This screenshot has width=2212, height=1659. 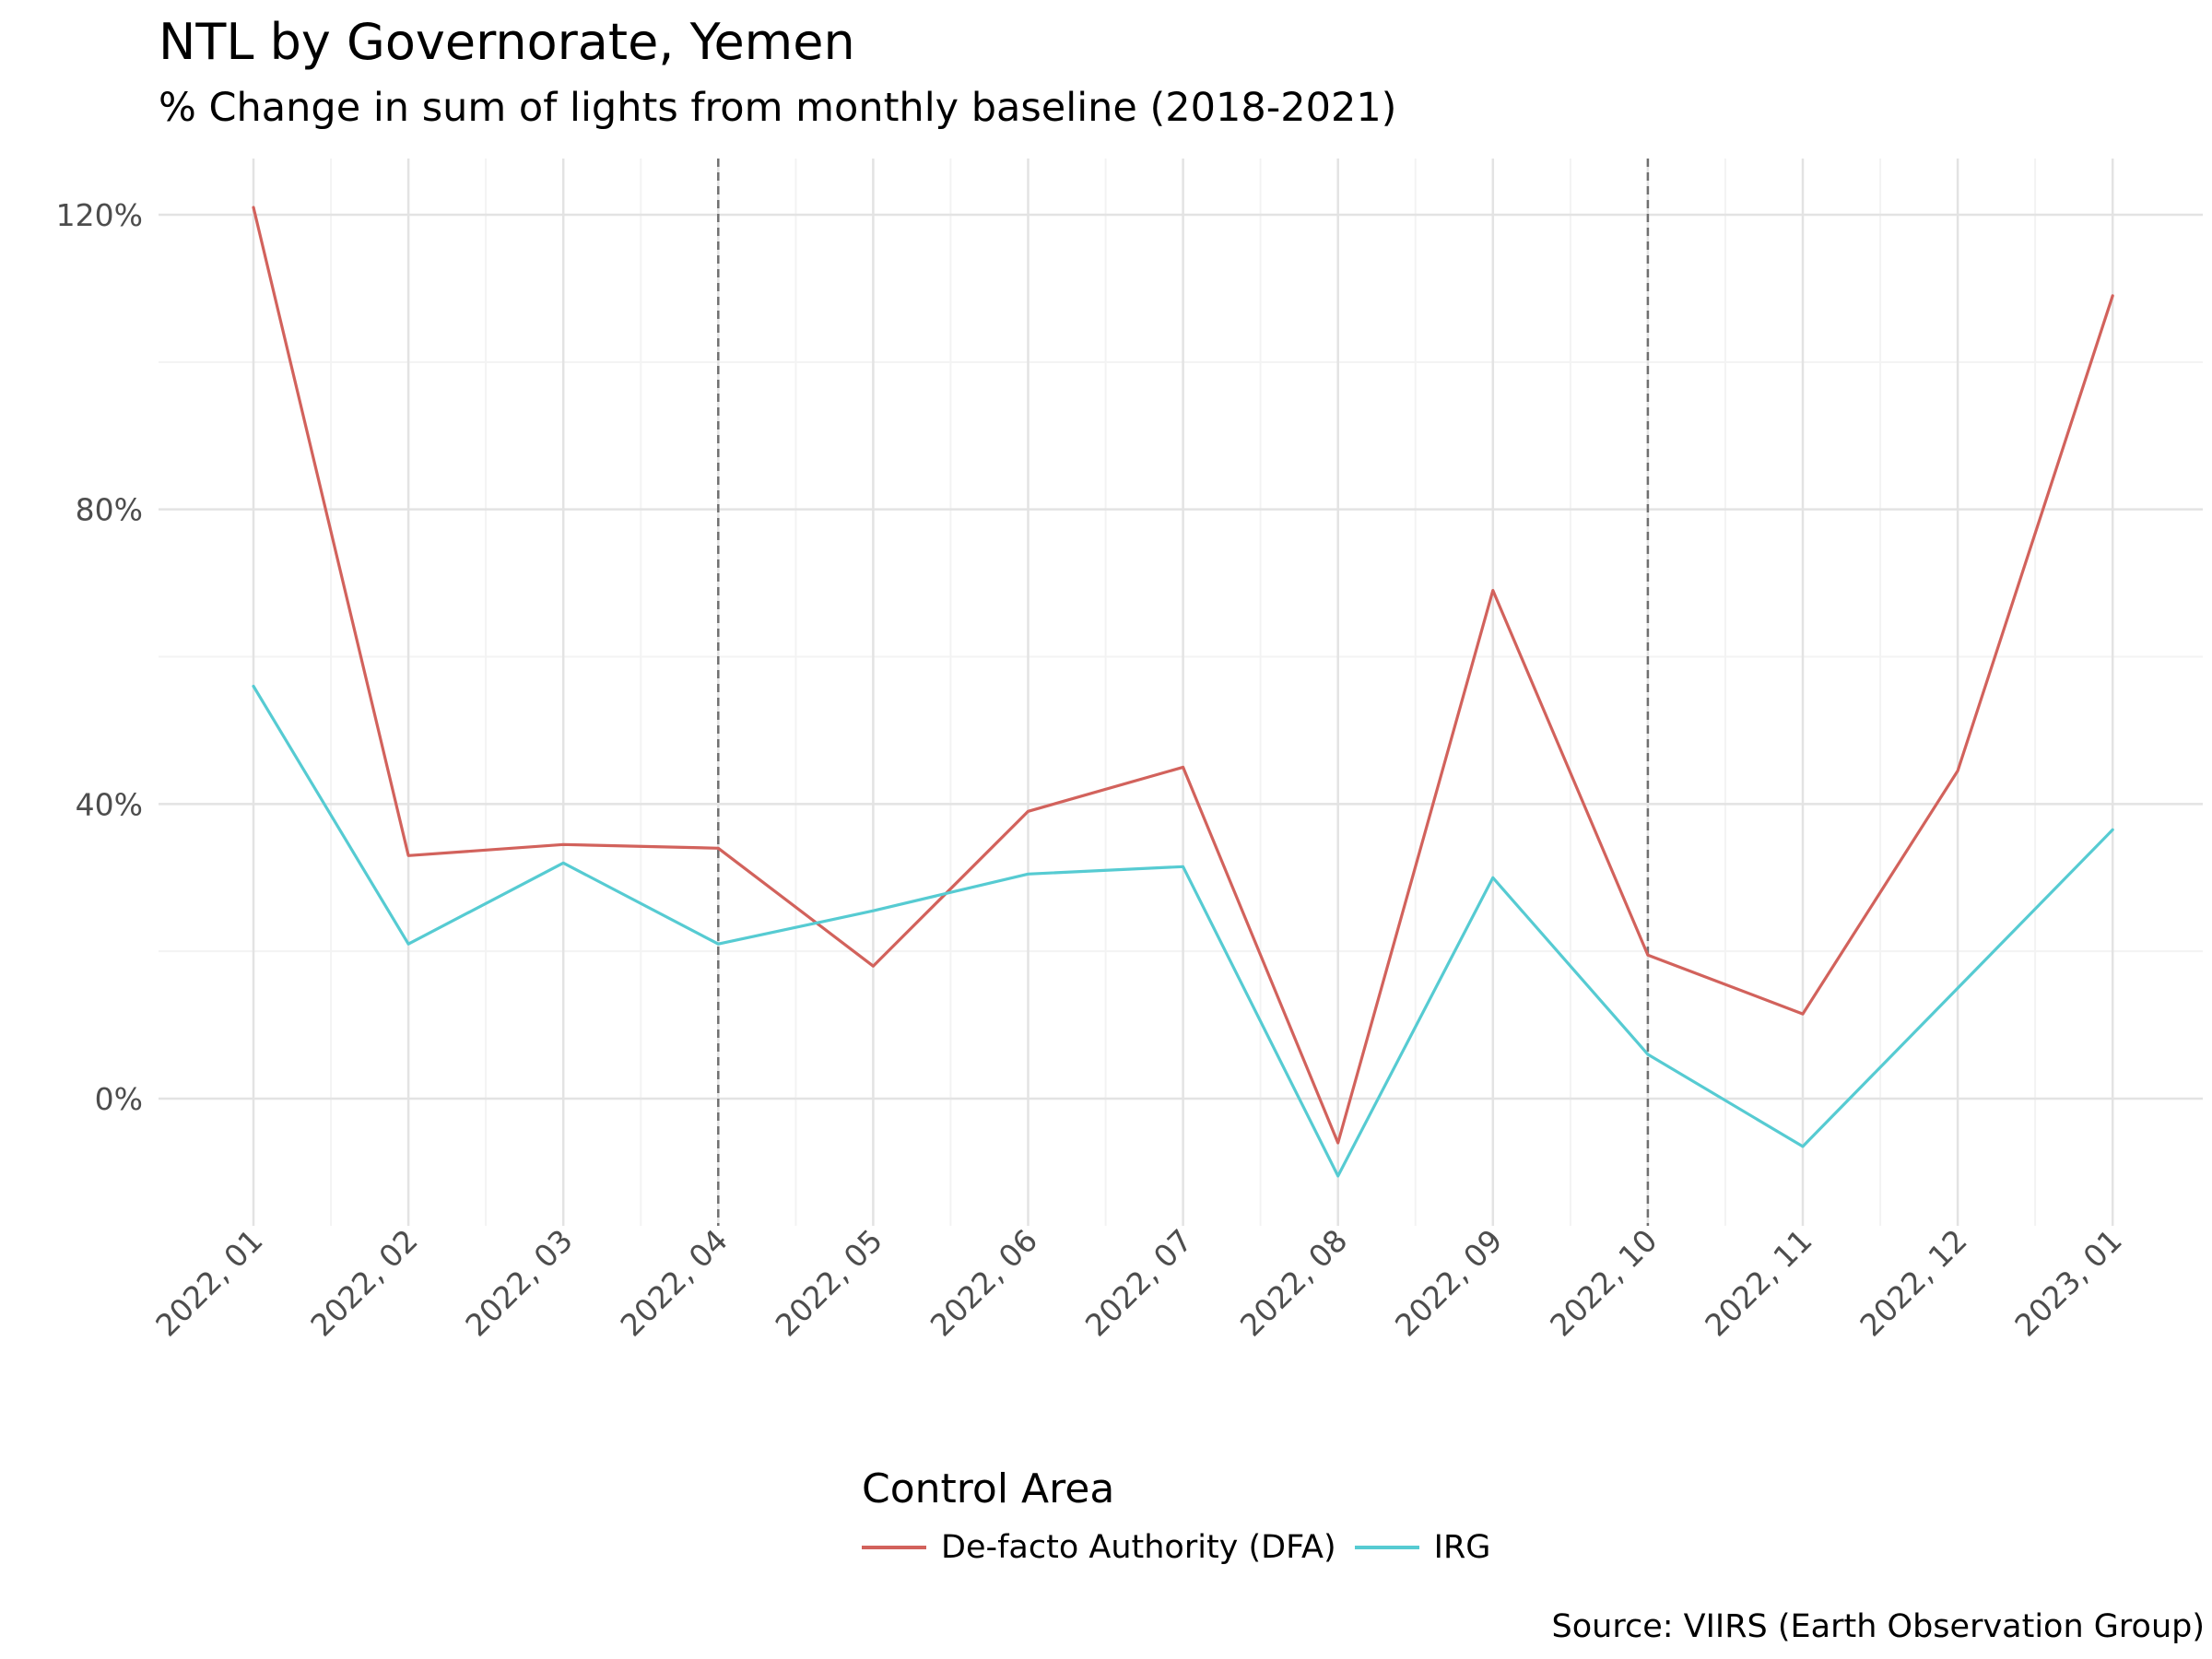 What do you see at coordinates (363, 1282) in the screenshot?
I see `x-tick-label: 2022, 02` at bounding box center [363, 1282].